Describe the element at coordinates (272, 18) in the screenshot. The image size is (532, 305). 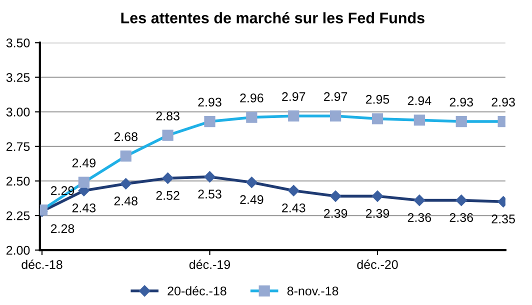
I see `chart-title: Les attentes de marché sur les Fed Funds` at that location.